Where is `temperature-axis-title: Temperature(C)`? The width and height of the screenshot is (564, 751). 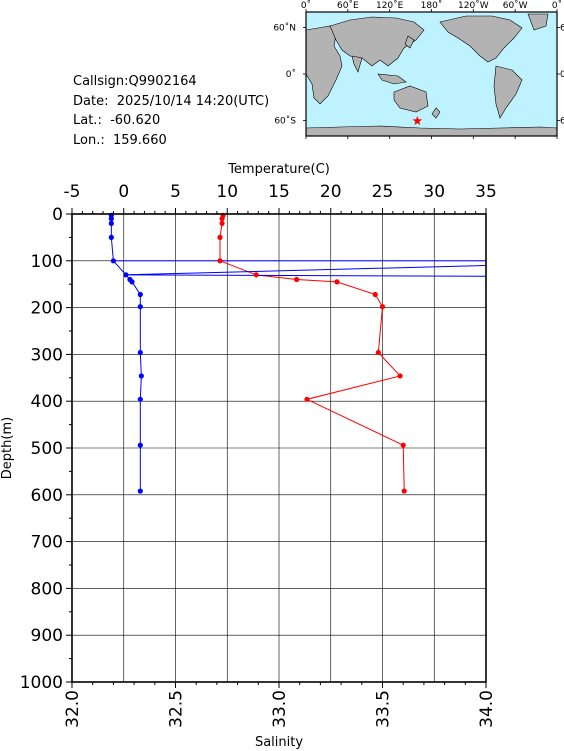 temperature-axis-title: Temperature(C) is located at coordinates (278, 169).